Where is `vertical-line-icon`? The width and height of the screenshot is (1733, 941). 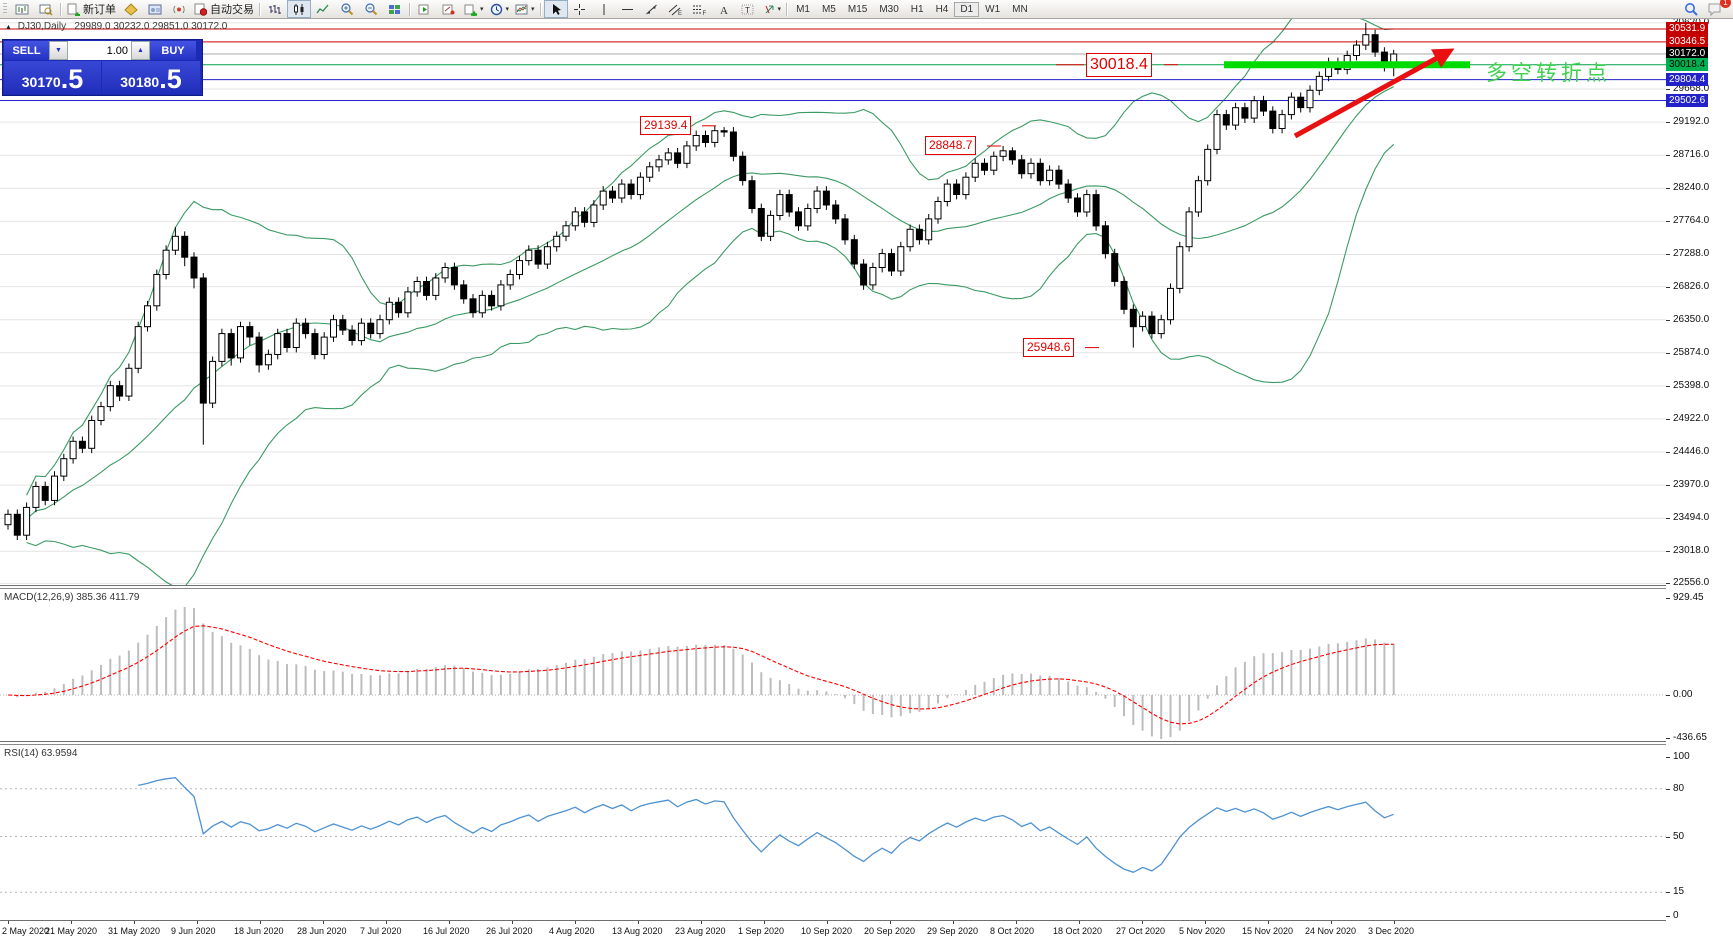
vertical-line-icon is located at coordinates (604, 9).